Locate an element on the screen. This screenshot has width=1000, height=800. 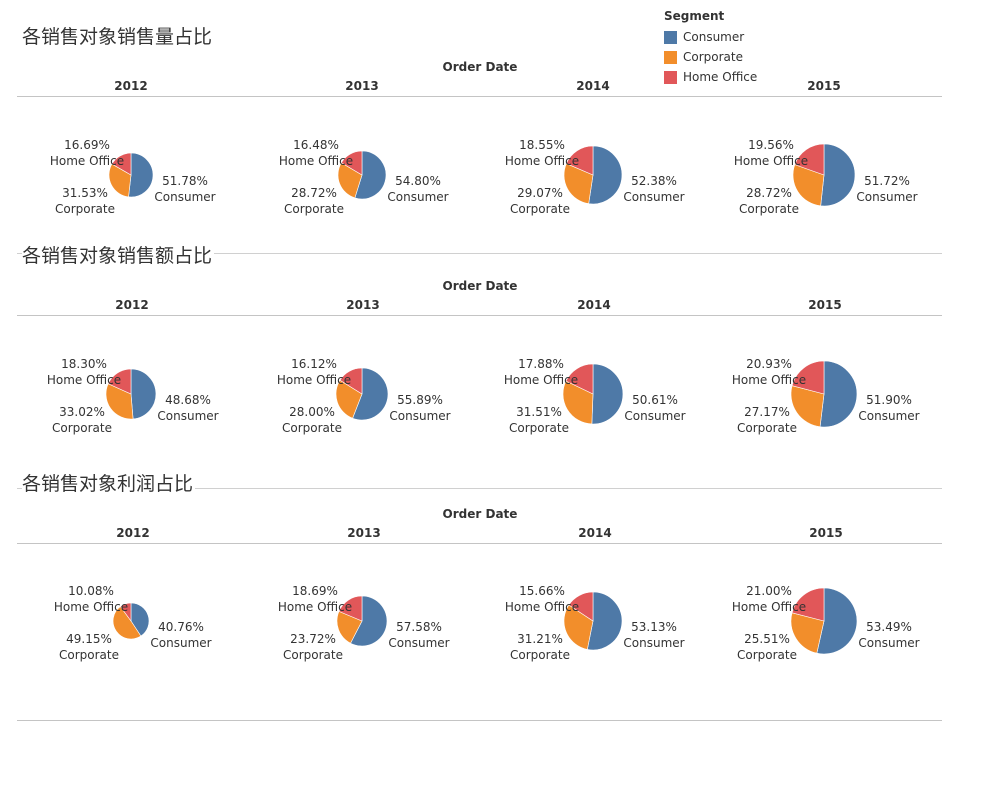
pie-label-corporate-value: 28.72% is located at coordinates (314, 193).